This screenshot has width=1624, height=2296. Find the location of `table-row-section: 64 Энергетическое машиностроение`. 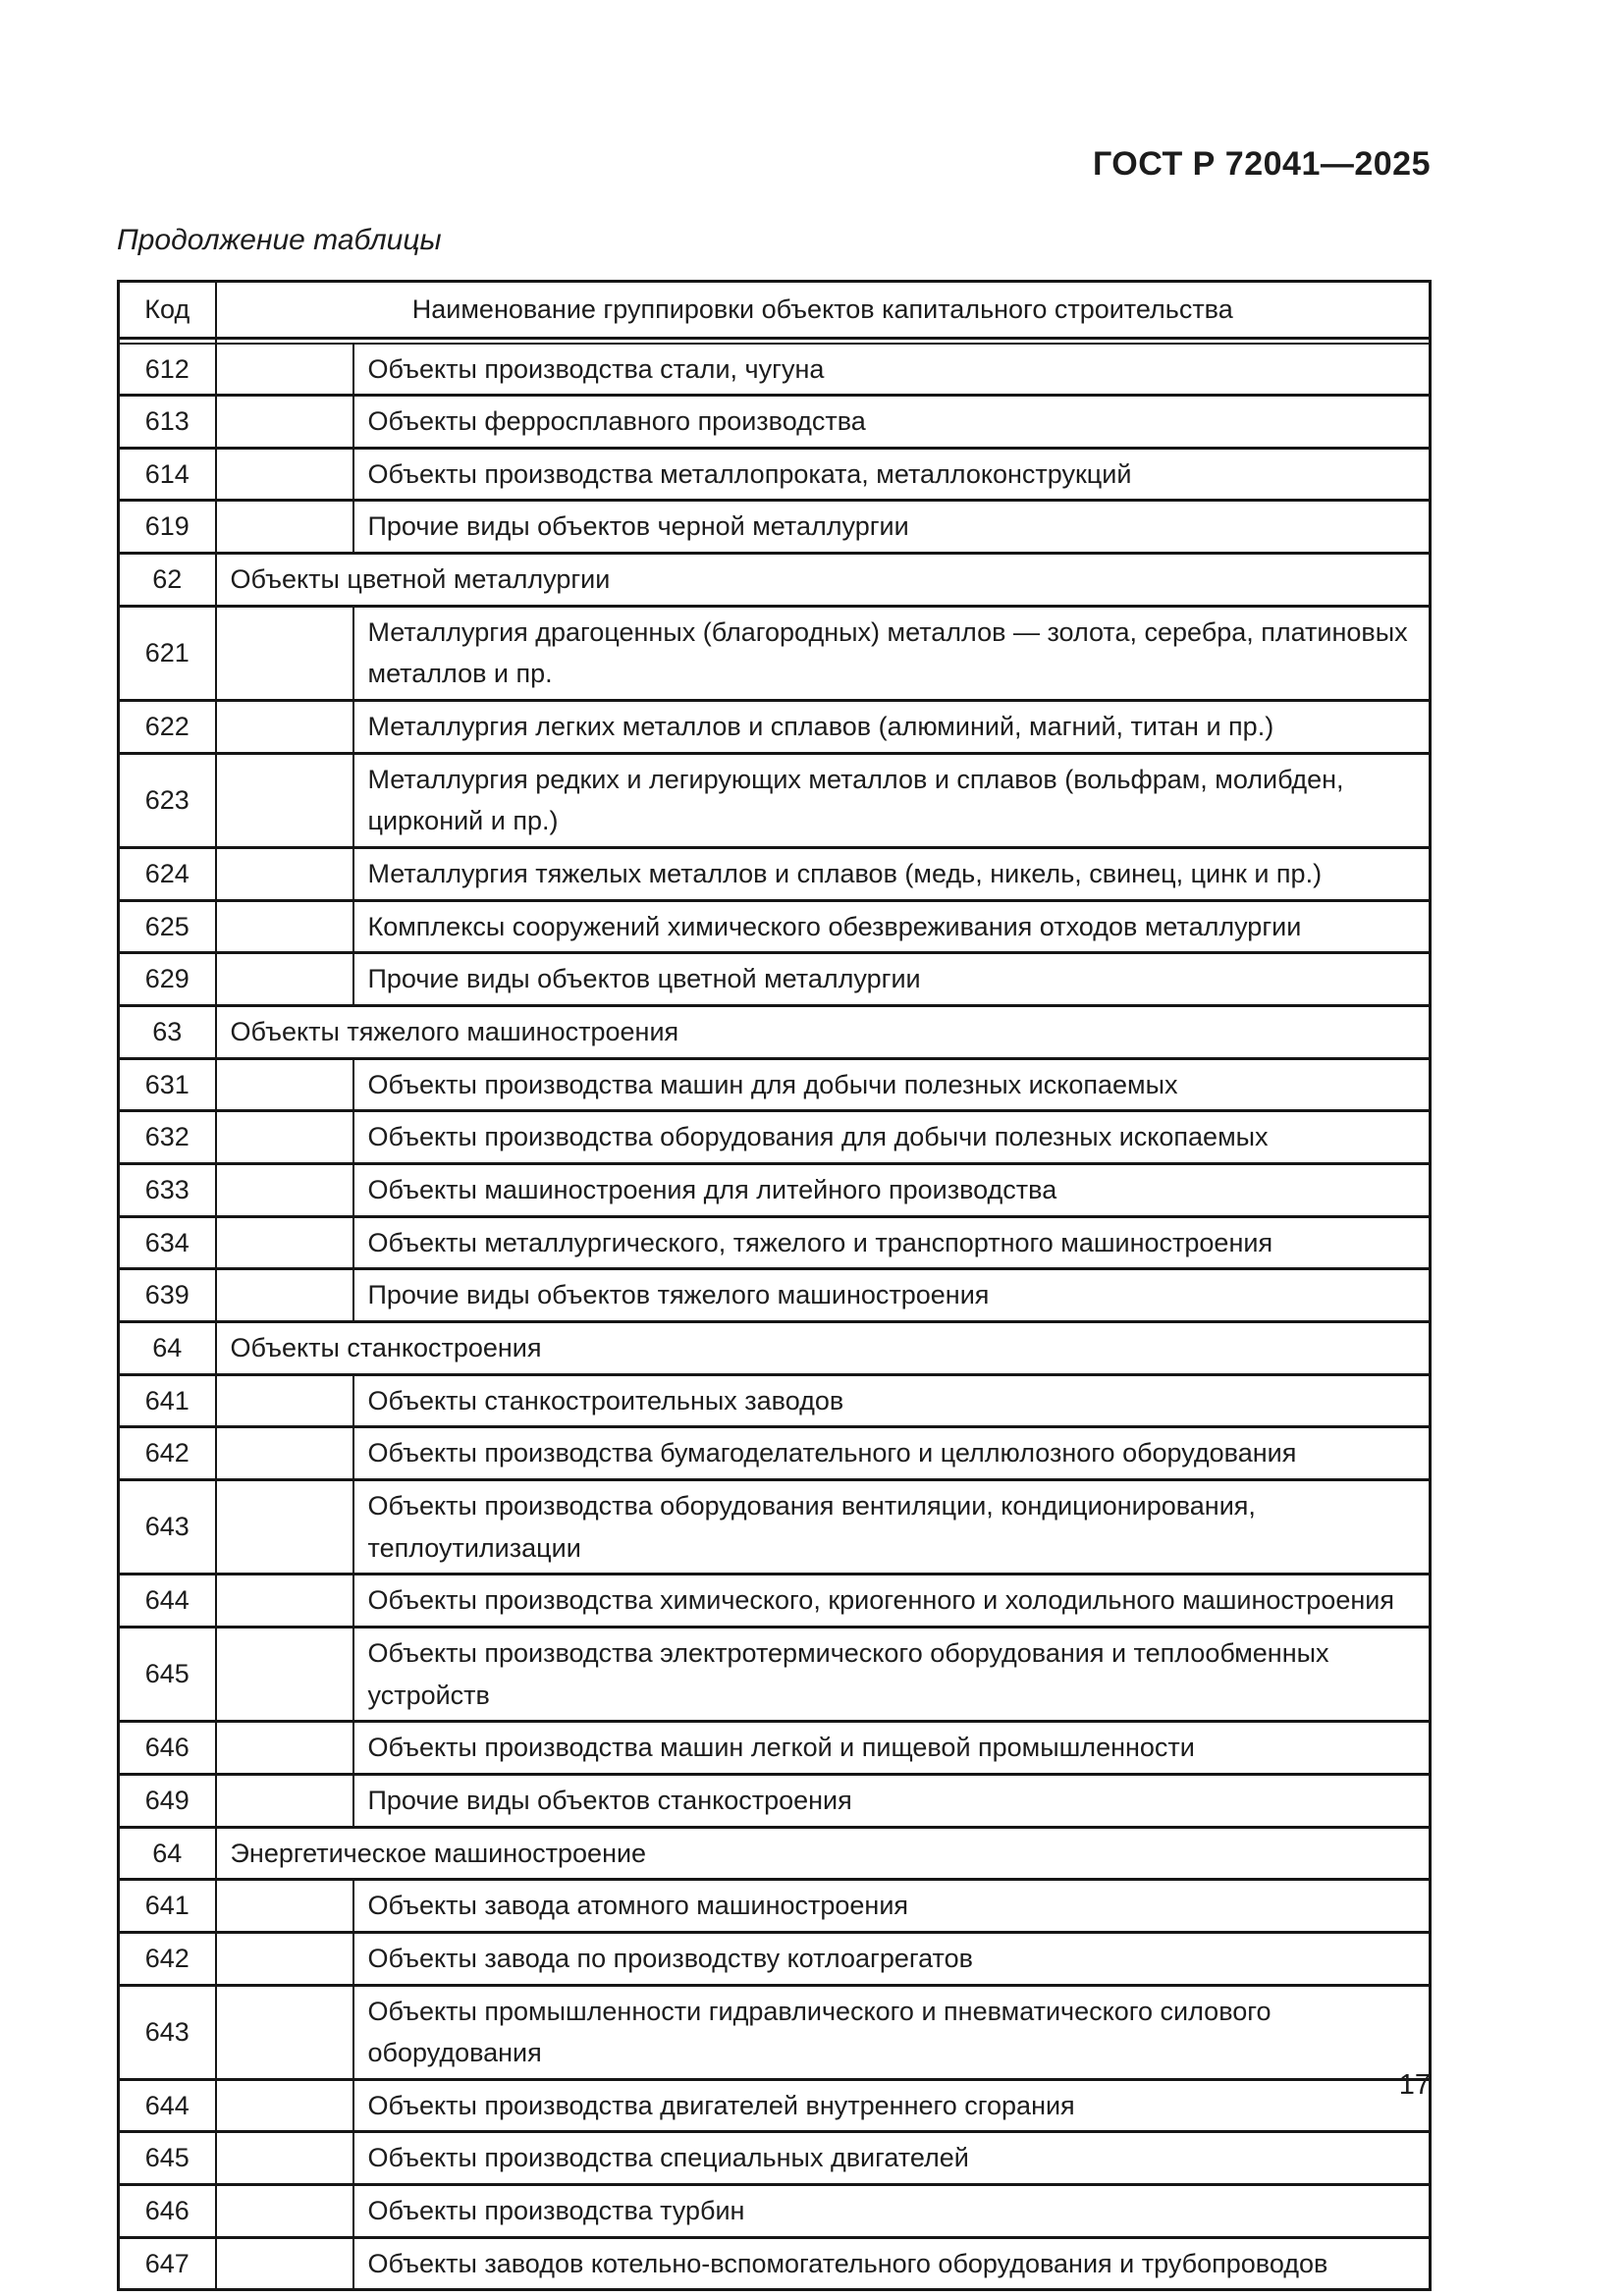

table-row-section: 64 Энергетическое машиностроение is located at coordinates (774, 1855).